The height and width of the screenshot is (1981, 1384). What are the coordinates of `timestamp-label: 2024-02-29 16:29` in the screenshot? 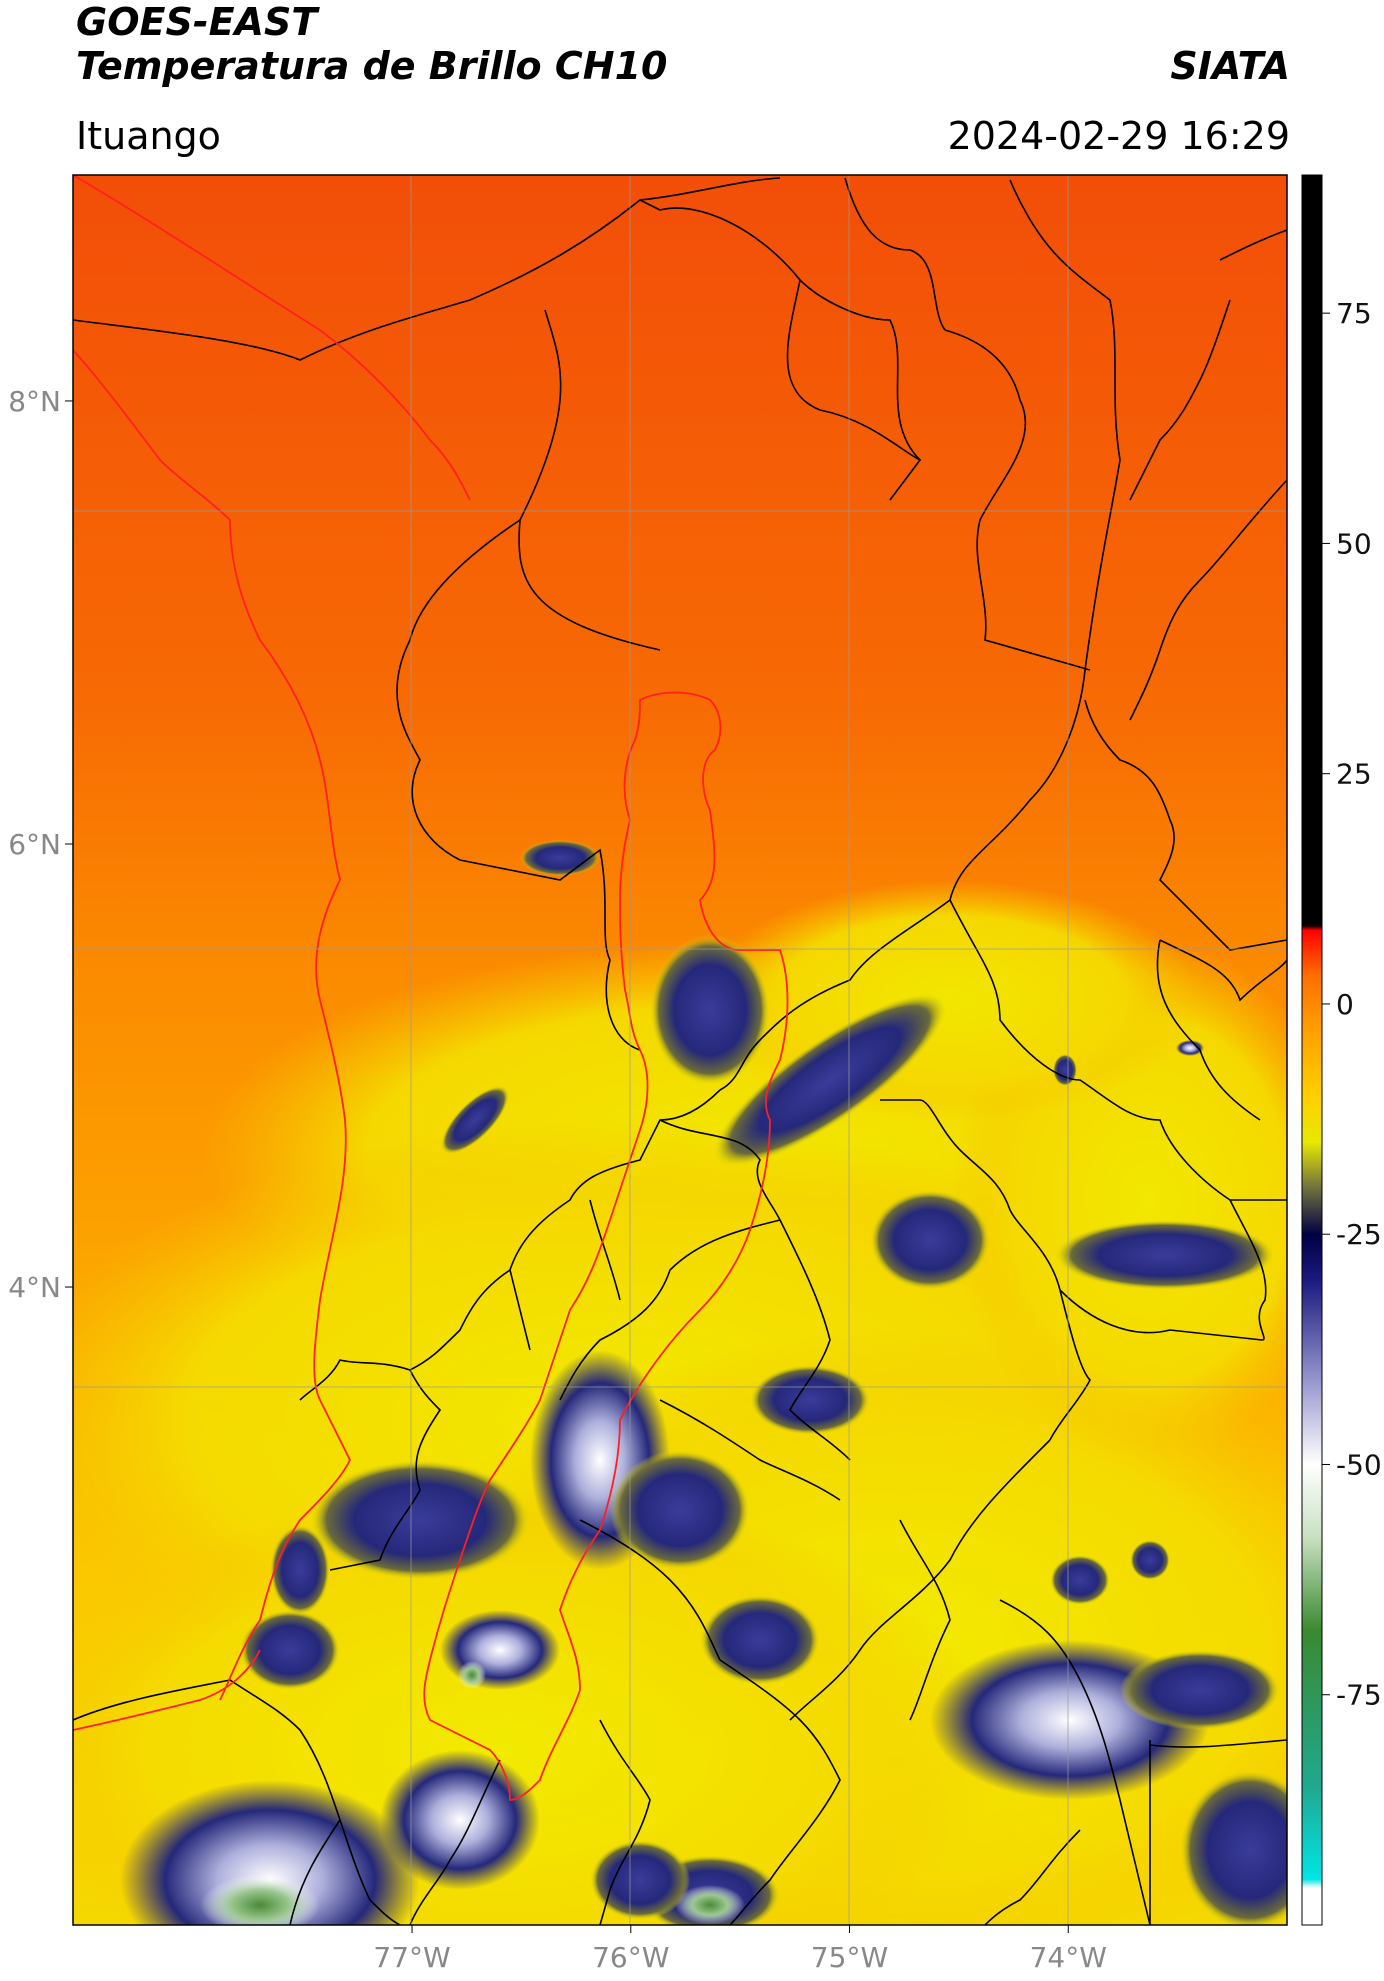 It's located at (1118, 136).